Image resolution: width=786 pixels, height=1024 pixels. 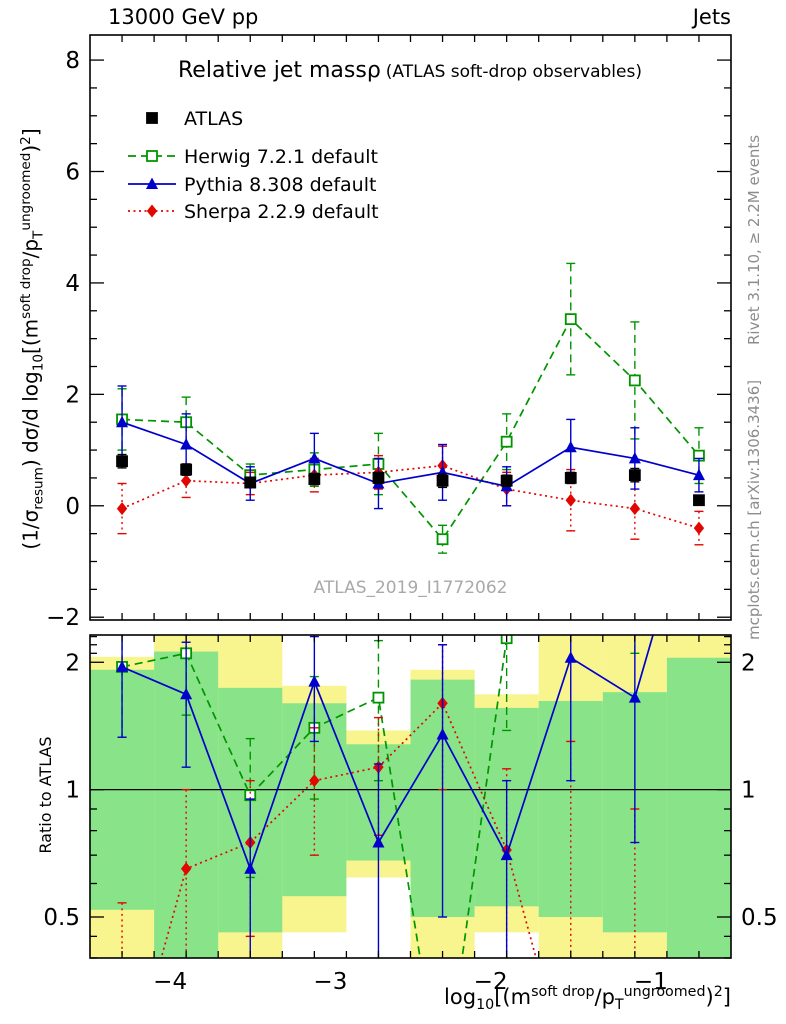 I want to click on ratio-ytick-label-right: 1, so click(x=748, y=791).